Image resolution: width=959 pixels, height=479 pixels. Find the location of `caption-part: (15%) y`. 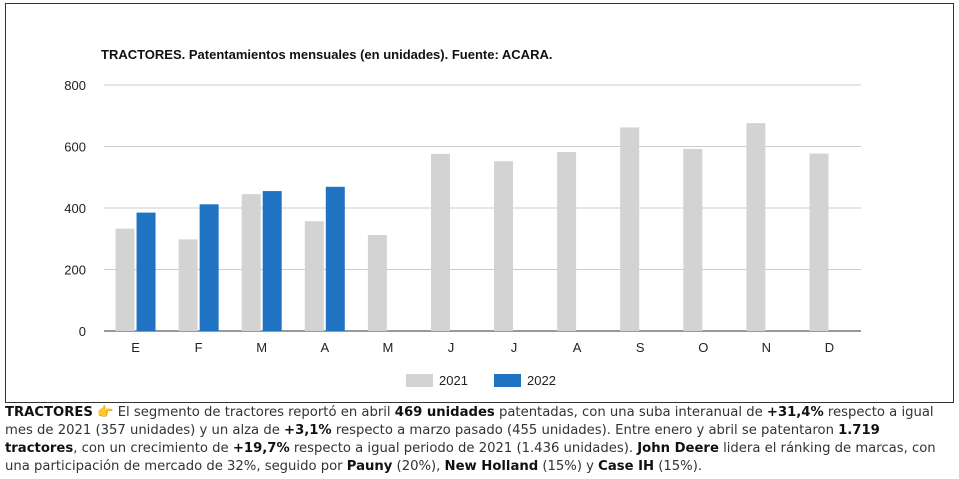

caption-part: (15%) y is located at coordinates (568, 466).